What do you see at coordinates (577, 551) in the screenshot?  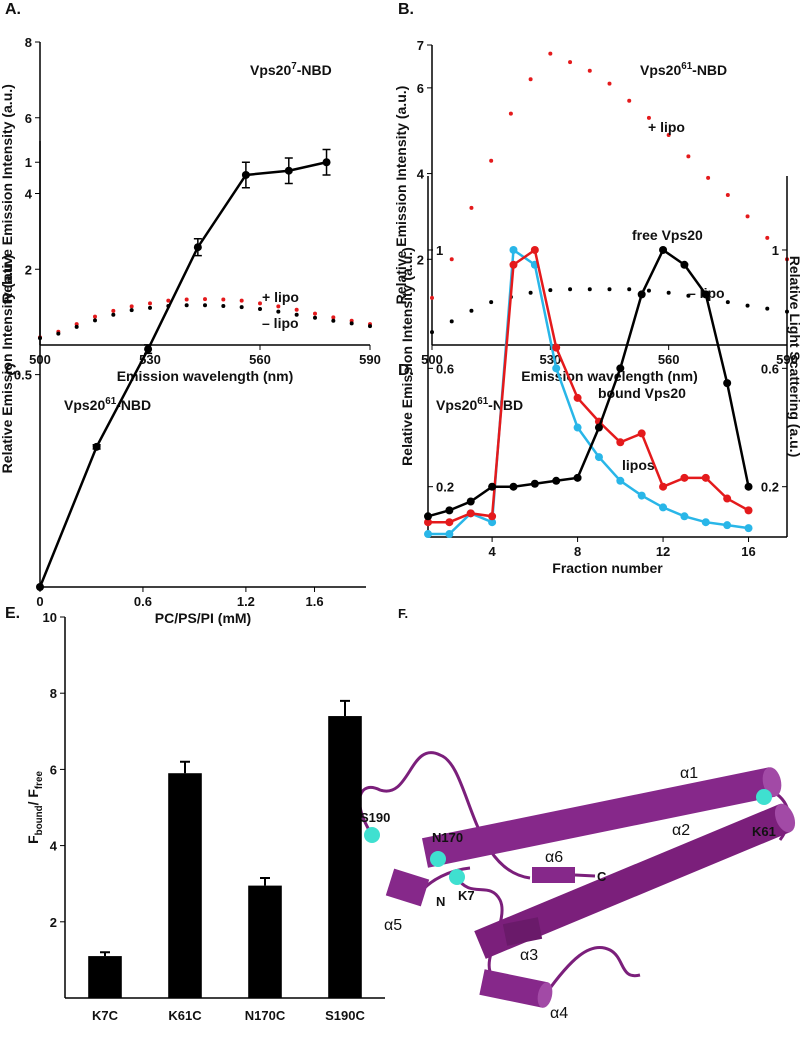 I see `x-tick-label: 8` at bounding box center [577, 551].